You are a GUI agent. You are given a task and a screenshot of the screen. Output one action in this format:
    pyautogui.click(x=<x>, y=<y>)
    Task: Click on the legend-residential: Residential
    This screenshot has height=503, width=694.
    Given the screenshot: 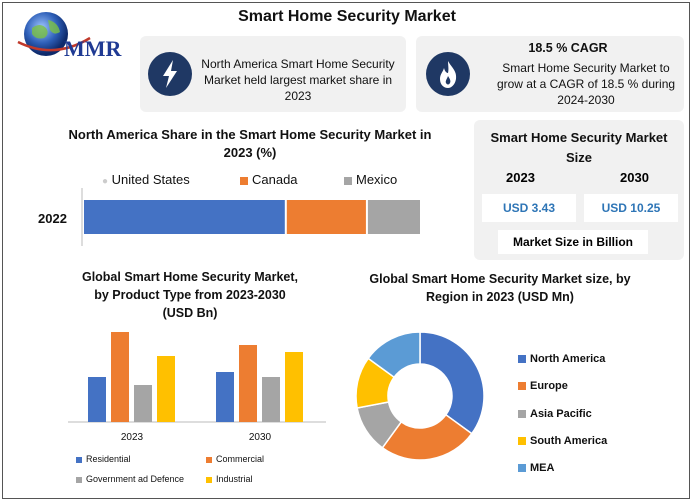 What is the action you would take?
    pyautogui.click(x=103, y=459)
    